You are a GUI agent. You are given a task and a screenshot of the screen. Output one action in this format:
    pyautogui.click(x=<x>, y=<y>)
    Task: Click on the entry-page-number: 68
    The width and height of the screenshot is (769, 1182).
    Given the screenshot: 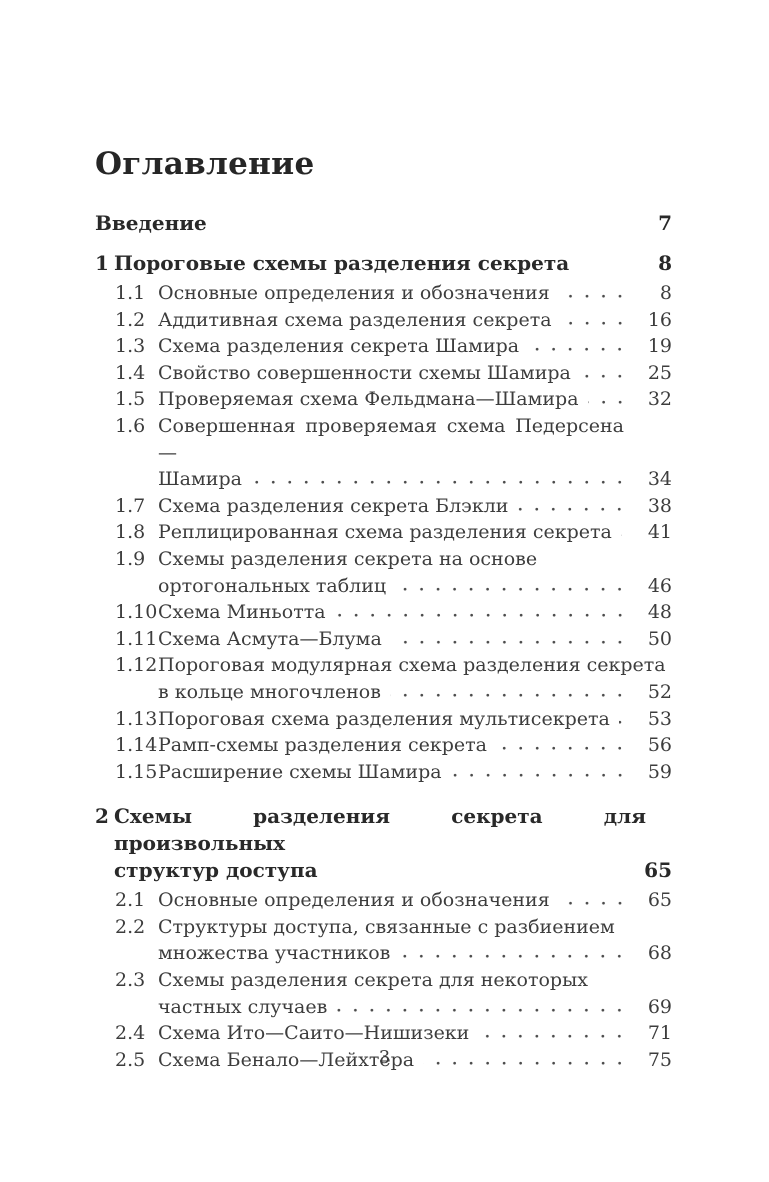 What is the action you would take?
    pyautogui.click(x=659, y=953)
    